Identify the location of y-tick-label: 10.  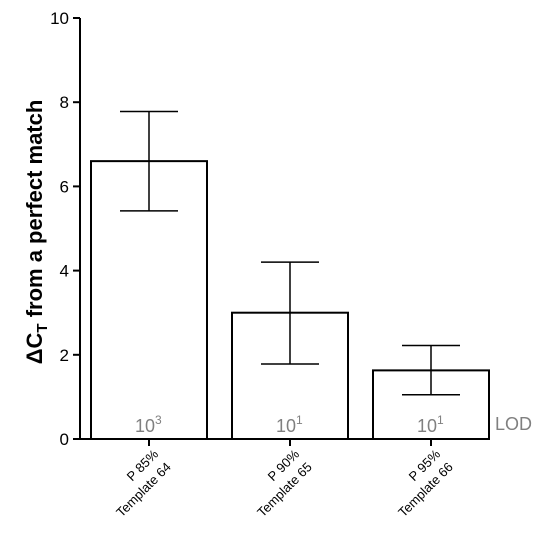
(59, 18).